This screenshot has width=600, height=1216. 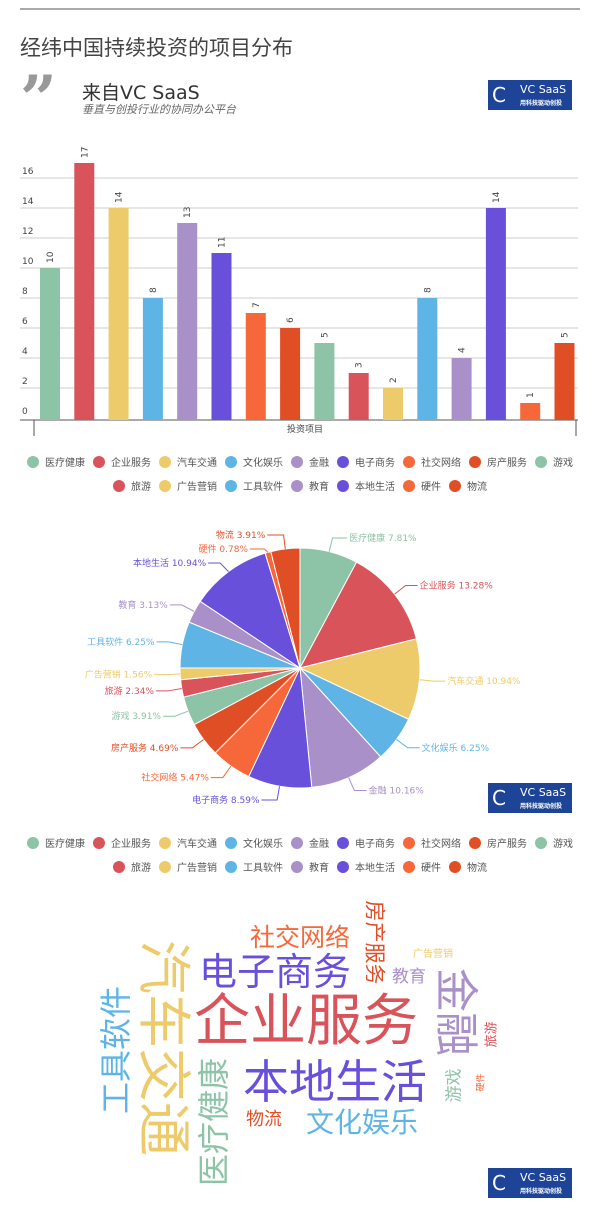 I want to click on word-cloud-word: 房产服务, so click(x=374, y=942).